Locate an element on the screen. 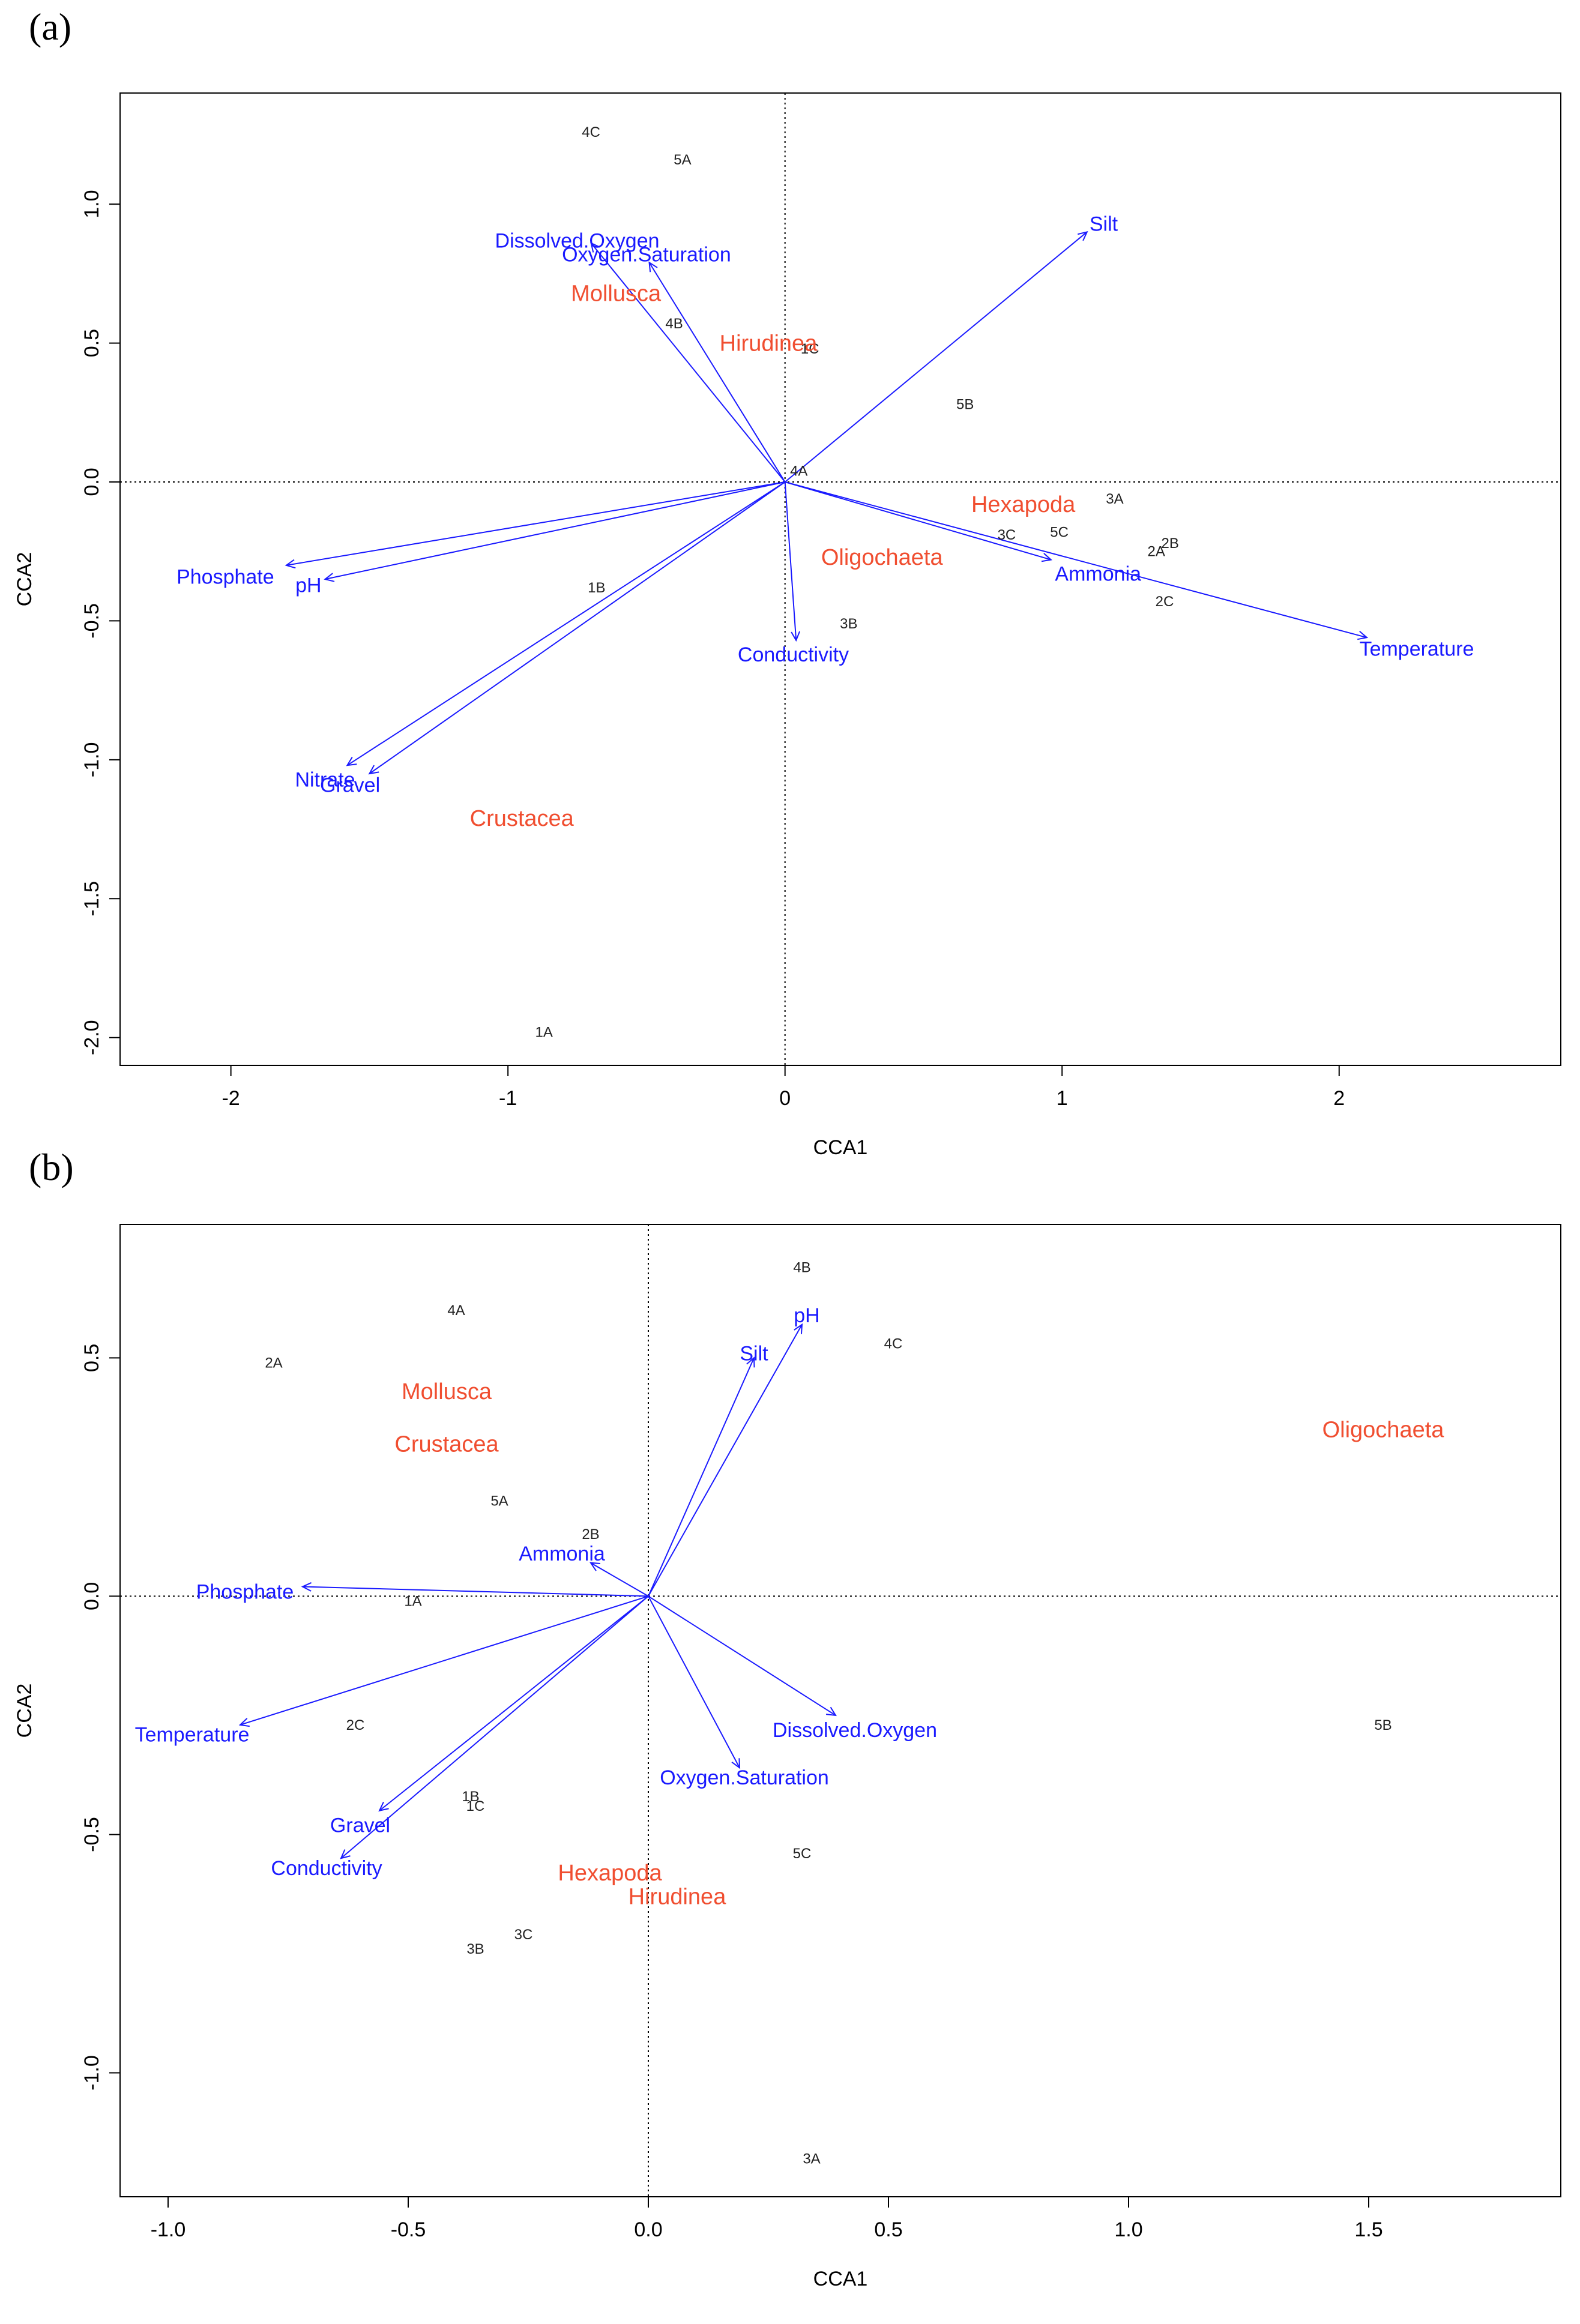  chart-a-y-tick-label: -1.0 is located at coordinates (91, 760).